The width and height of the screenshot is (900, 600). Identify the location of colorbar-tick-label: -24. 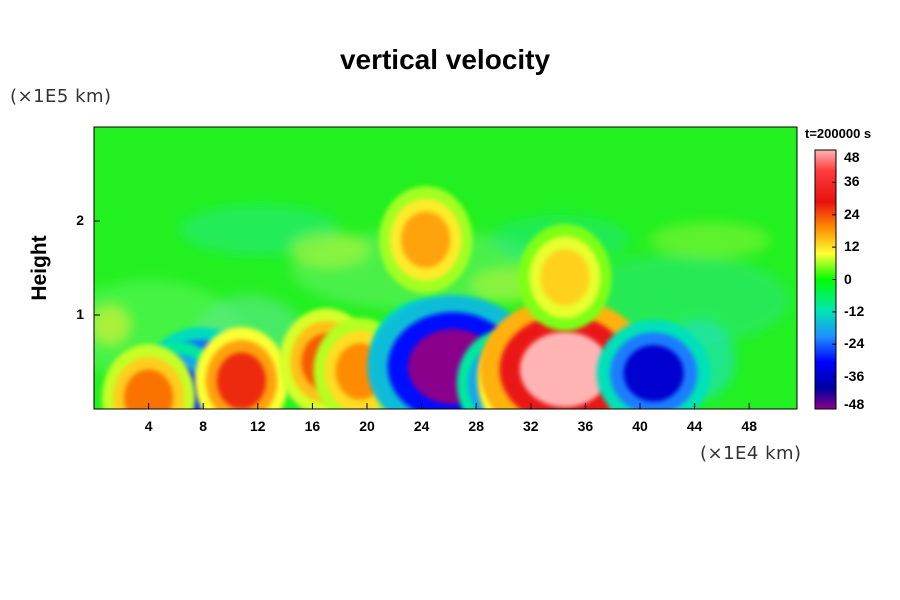
(854, 343).